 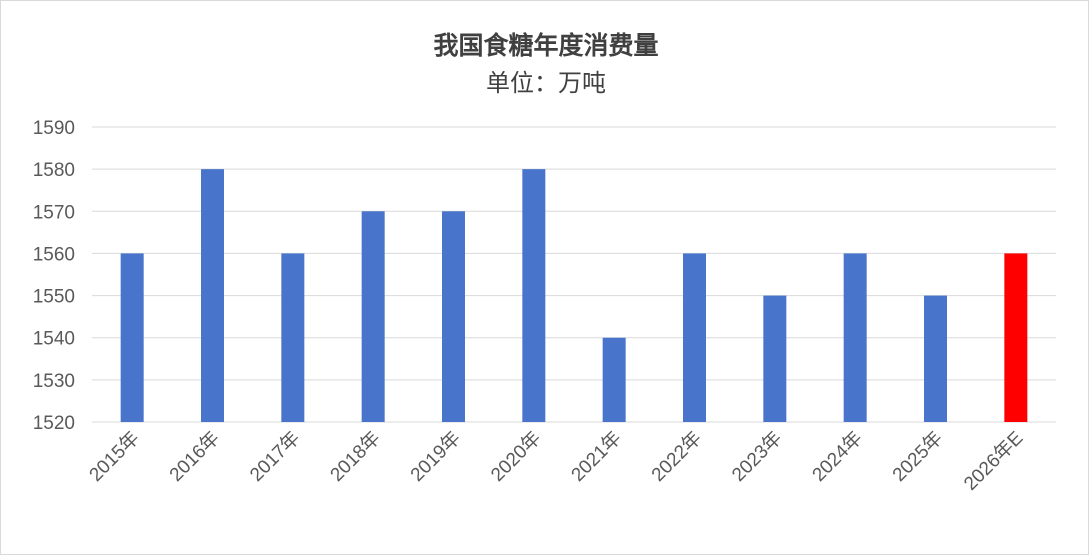 I want to click on bar-2024年, so click(x=855, y=337).